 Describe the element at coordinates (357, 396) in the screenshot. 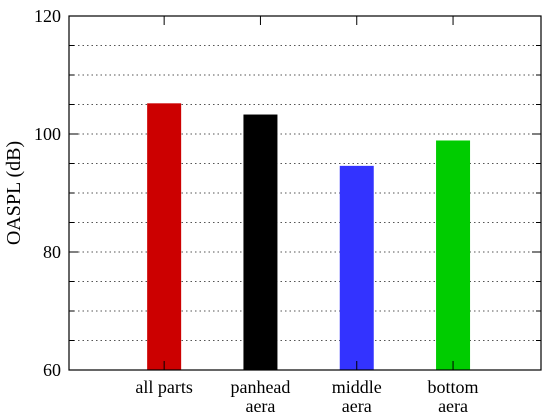

I see `x-tick-label: middle aera` at that location.